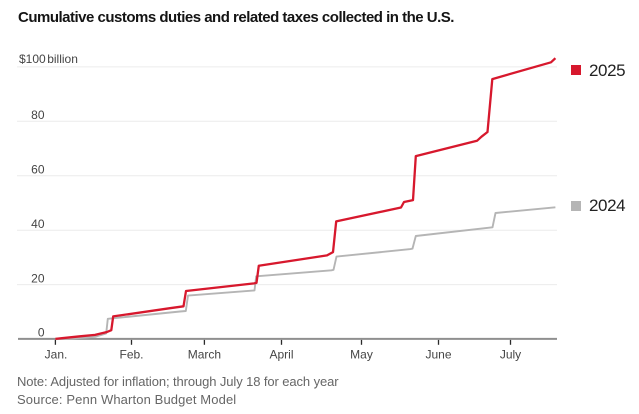 Image resolution: width=639 pixels, height=414 pixels. Describe the element at coordinates (204, 355) in the screenshot. I see `svg-text: March` at that location.